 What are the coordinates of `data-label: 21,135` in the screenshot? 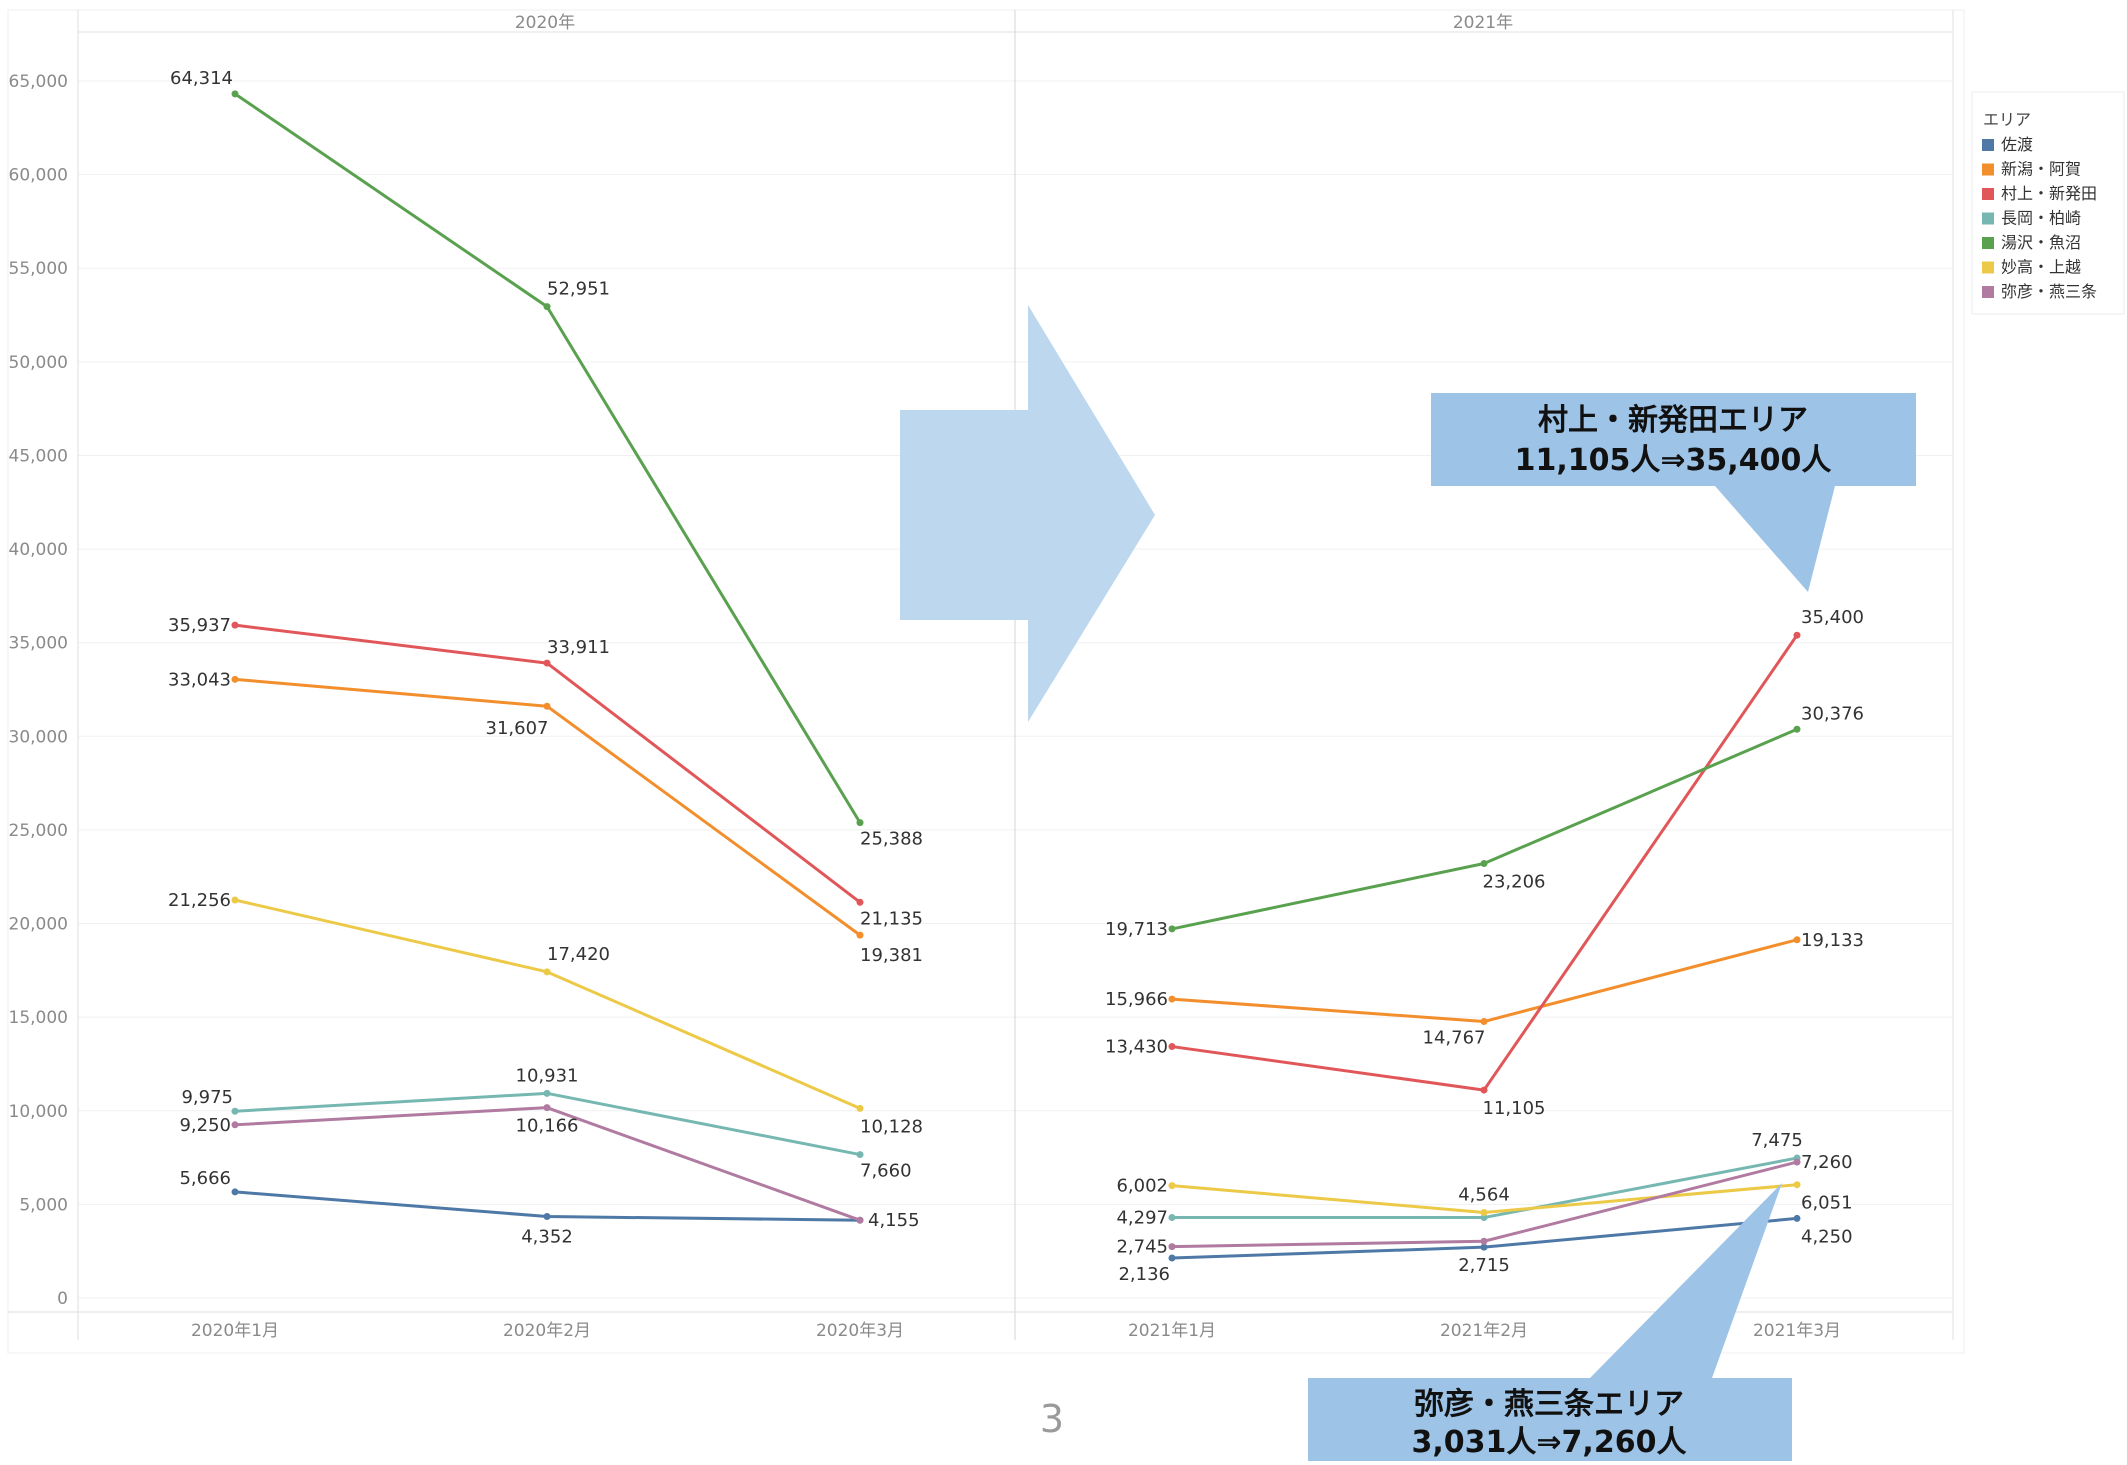 It's located at (891, 918).